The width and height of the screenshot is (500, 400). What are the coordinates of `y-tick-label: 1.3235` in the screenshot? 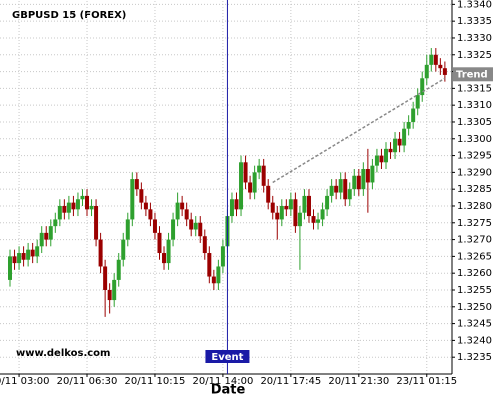 It's located at (474, 357).